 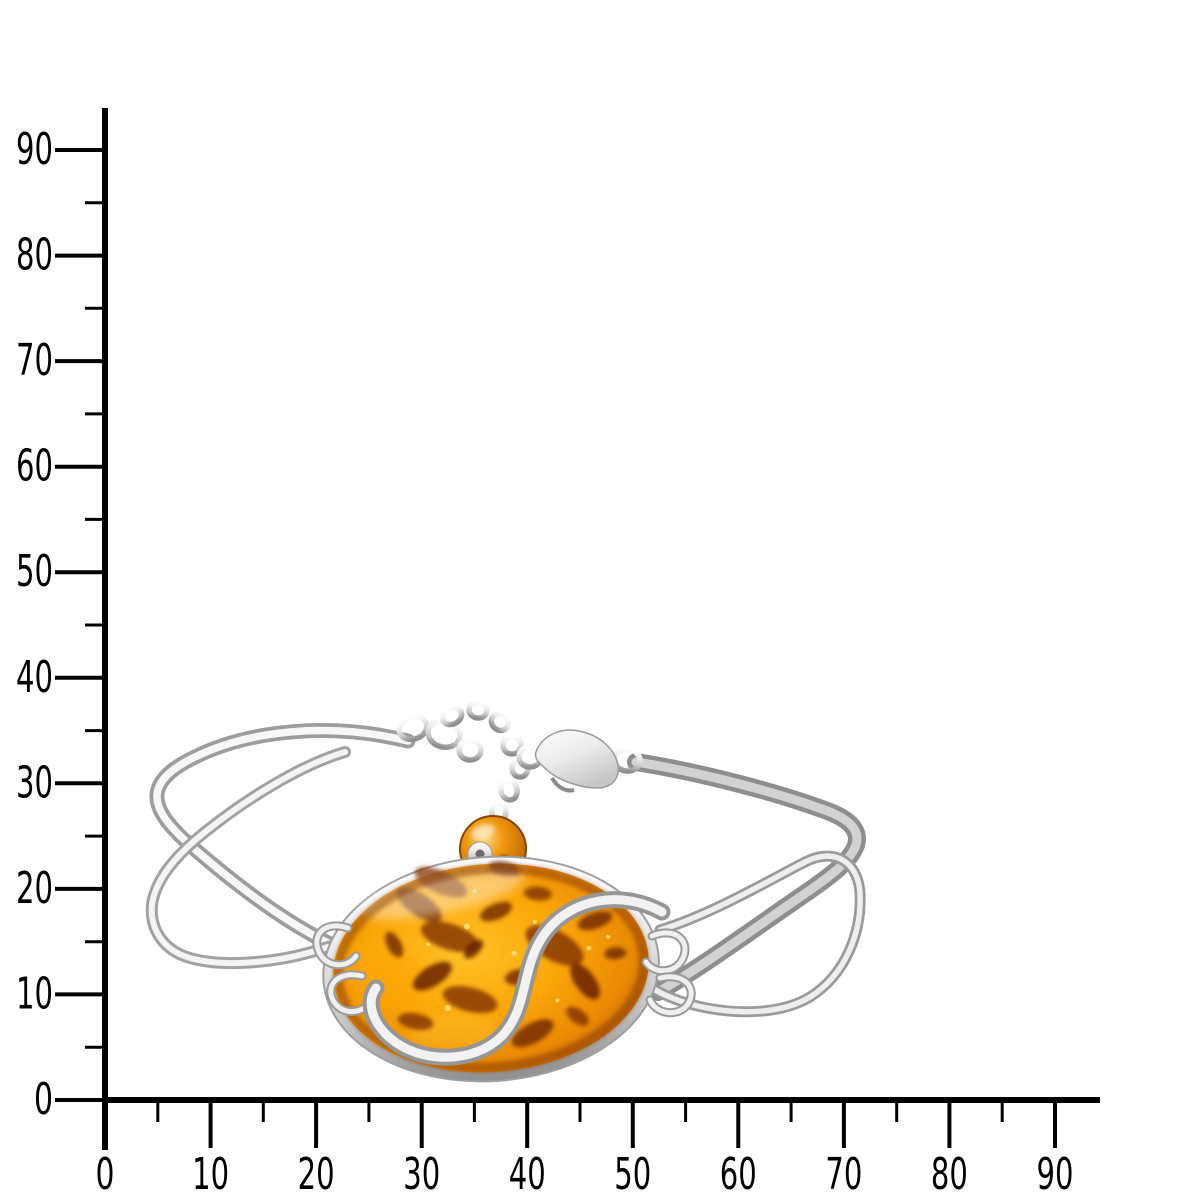 I want to click on right-crossed-band, so click(x=746, y=885).